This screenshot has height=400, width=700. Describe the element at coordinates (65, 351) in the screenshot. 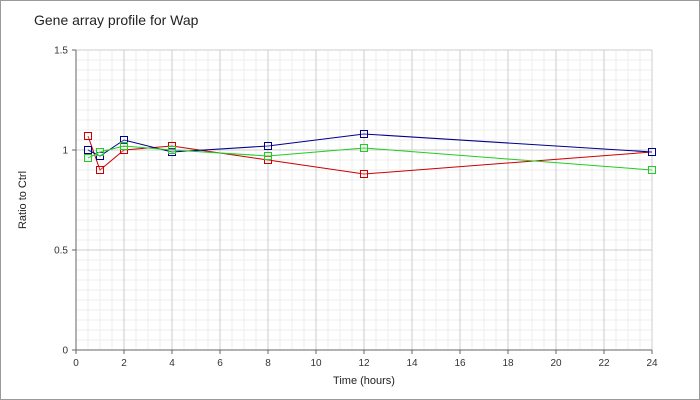

I see `y-tick-label: 0` at that location.